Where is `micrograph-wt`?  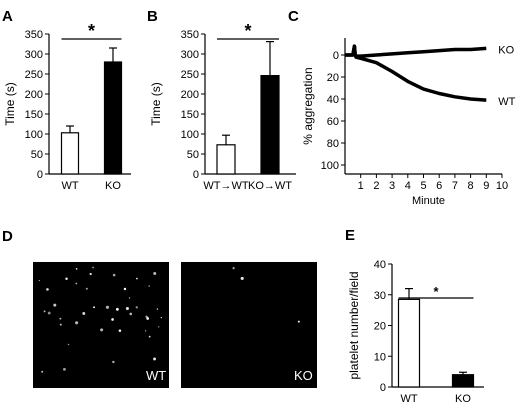 micrograph-wt is located at coordinates (101, 325).